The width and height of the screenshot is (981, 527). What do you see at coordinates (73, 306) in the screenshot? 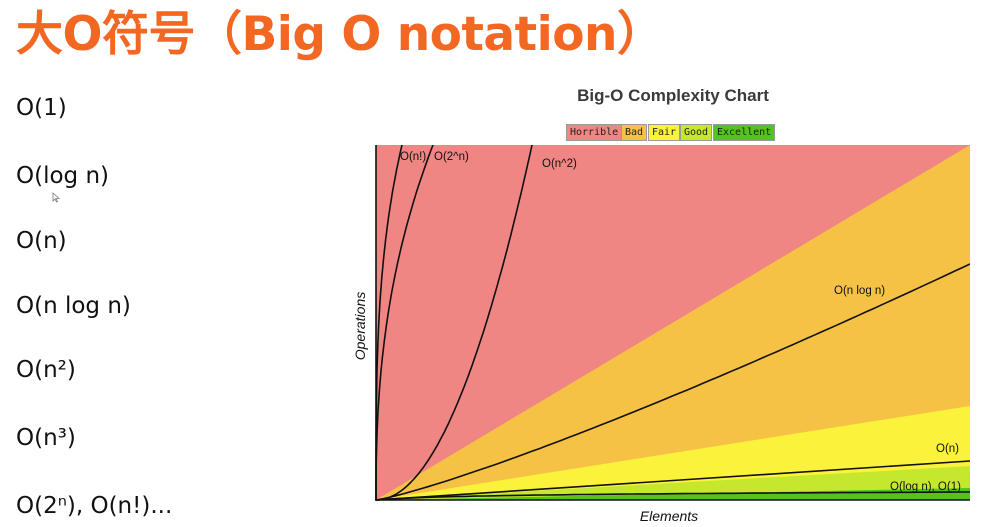
I see `notation-item-nlogn: O(n log n)` at bounding box center [73, 306].